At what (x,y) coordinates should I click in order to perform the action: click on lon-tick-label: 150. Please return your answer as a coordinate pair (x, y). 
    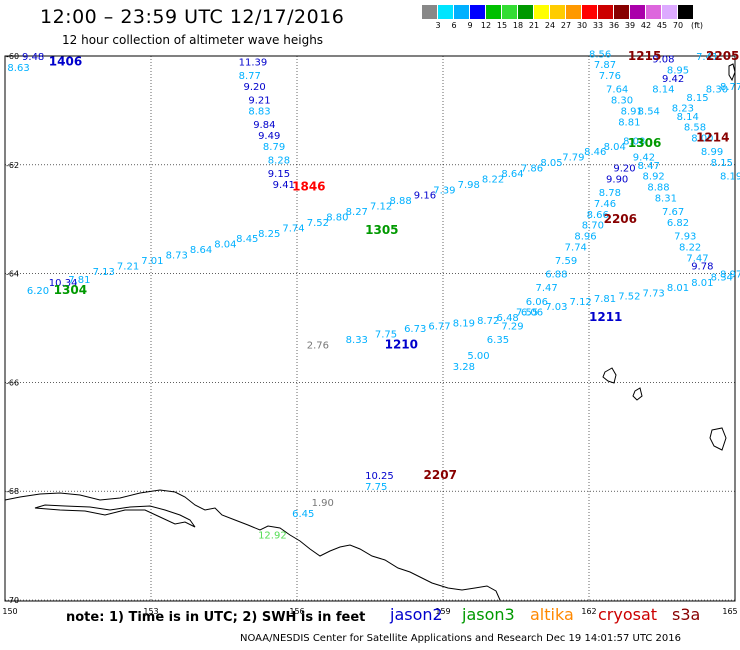
    Looking at the image, I should click on (9, 611).